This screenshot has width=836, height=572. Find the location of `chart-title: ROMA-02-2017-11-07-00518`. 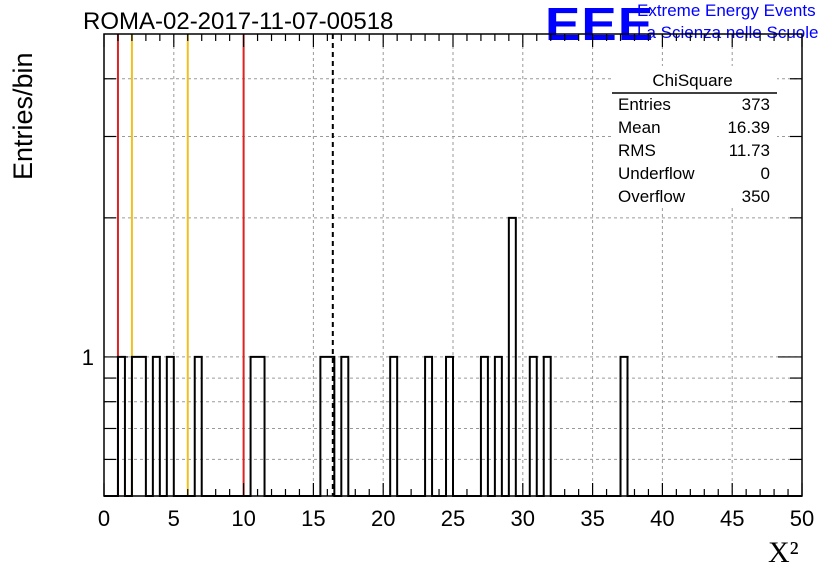

chart-title: ROMA-02-2017-11-07-00518 is located at coordinates (238, 21).